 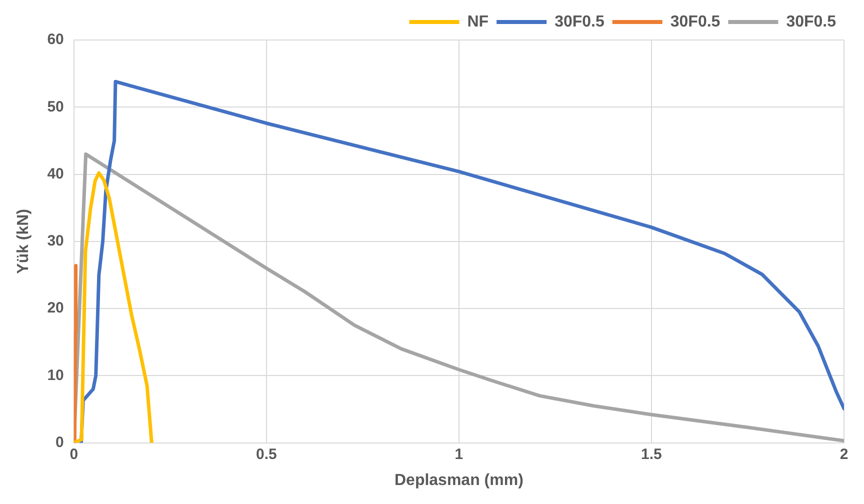 What do you see at coordinates (478, 21) in the screenshot?
I see `legend-label: NF` at bounding box center [478, 21].